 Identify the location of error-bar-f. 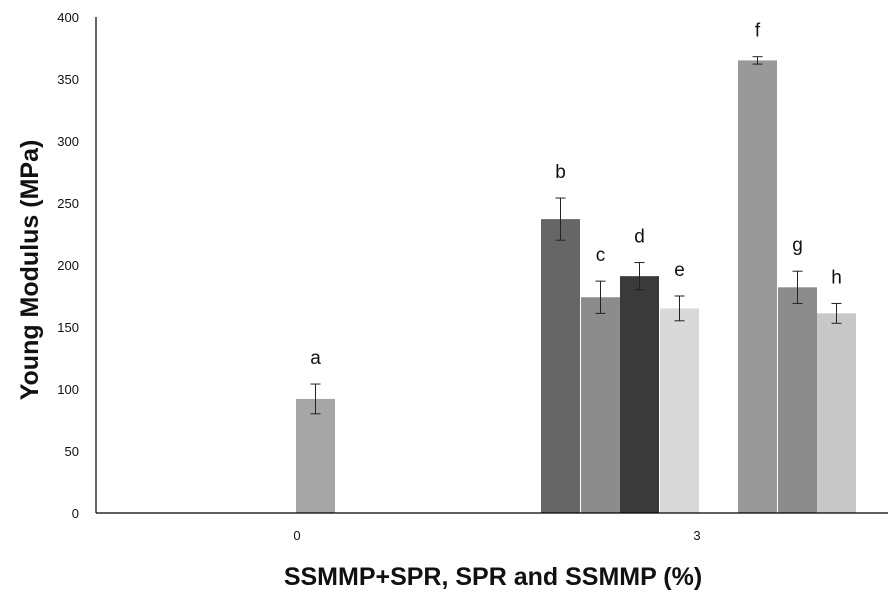
(757, 60).